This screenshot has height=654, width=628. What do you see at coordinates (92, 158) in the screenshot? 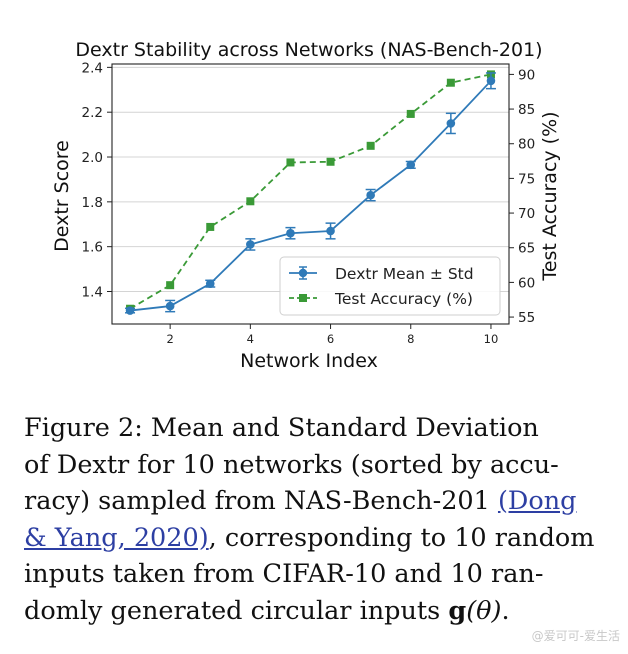
I see `y-left-tick-label: 2.0` at bounding box center [92, 158].